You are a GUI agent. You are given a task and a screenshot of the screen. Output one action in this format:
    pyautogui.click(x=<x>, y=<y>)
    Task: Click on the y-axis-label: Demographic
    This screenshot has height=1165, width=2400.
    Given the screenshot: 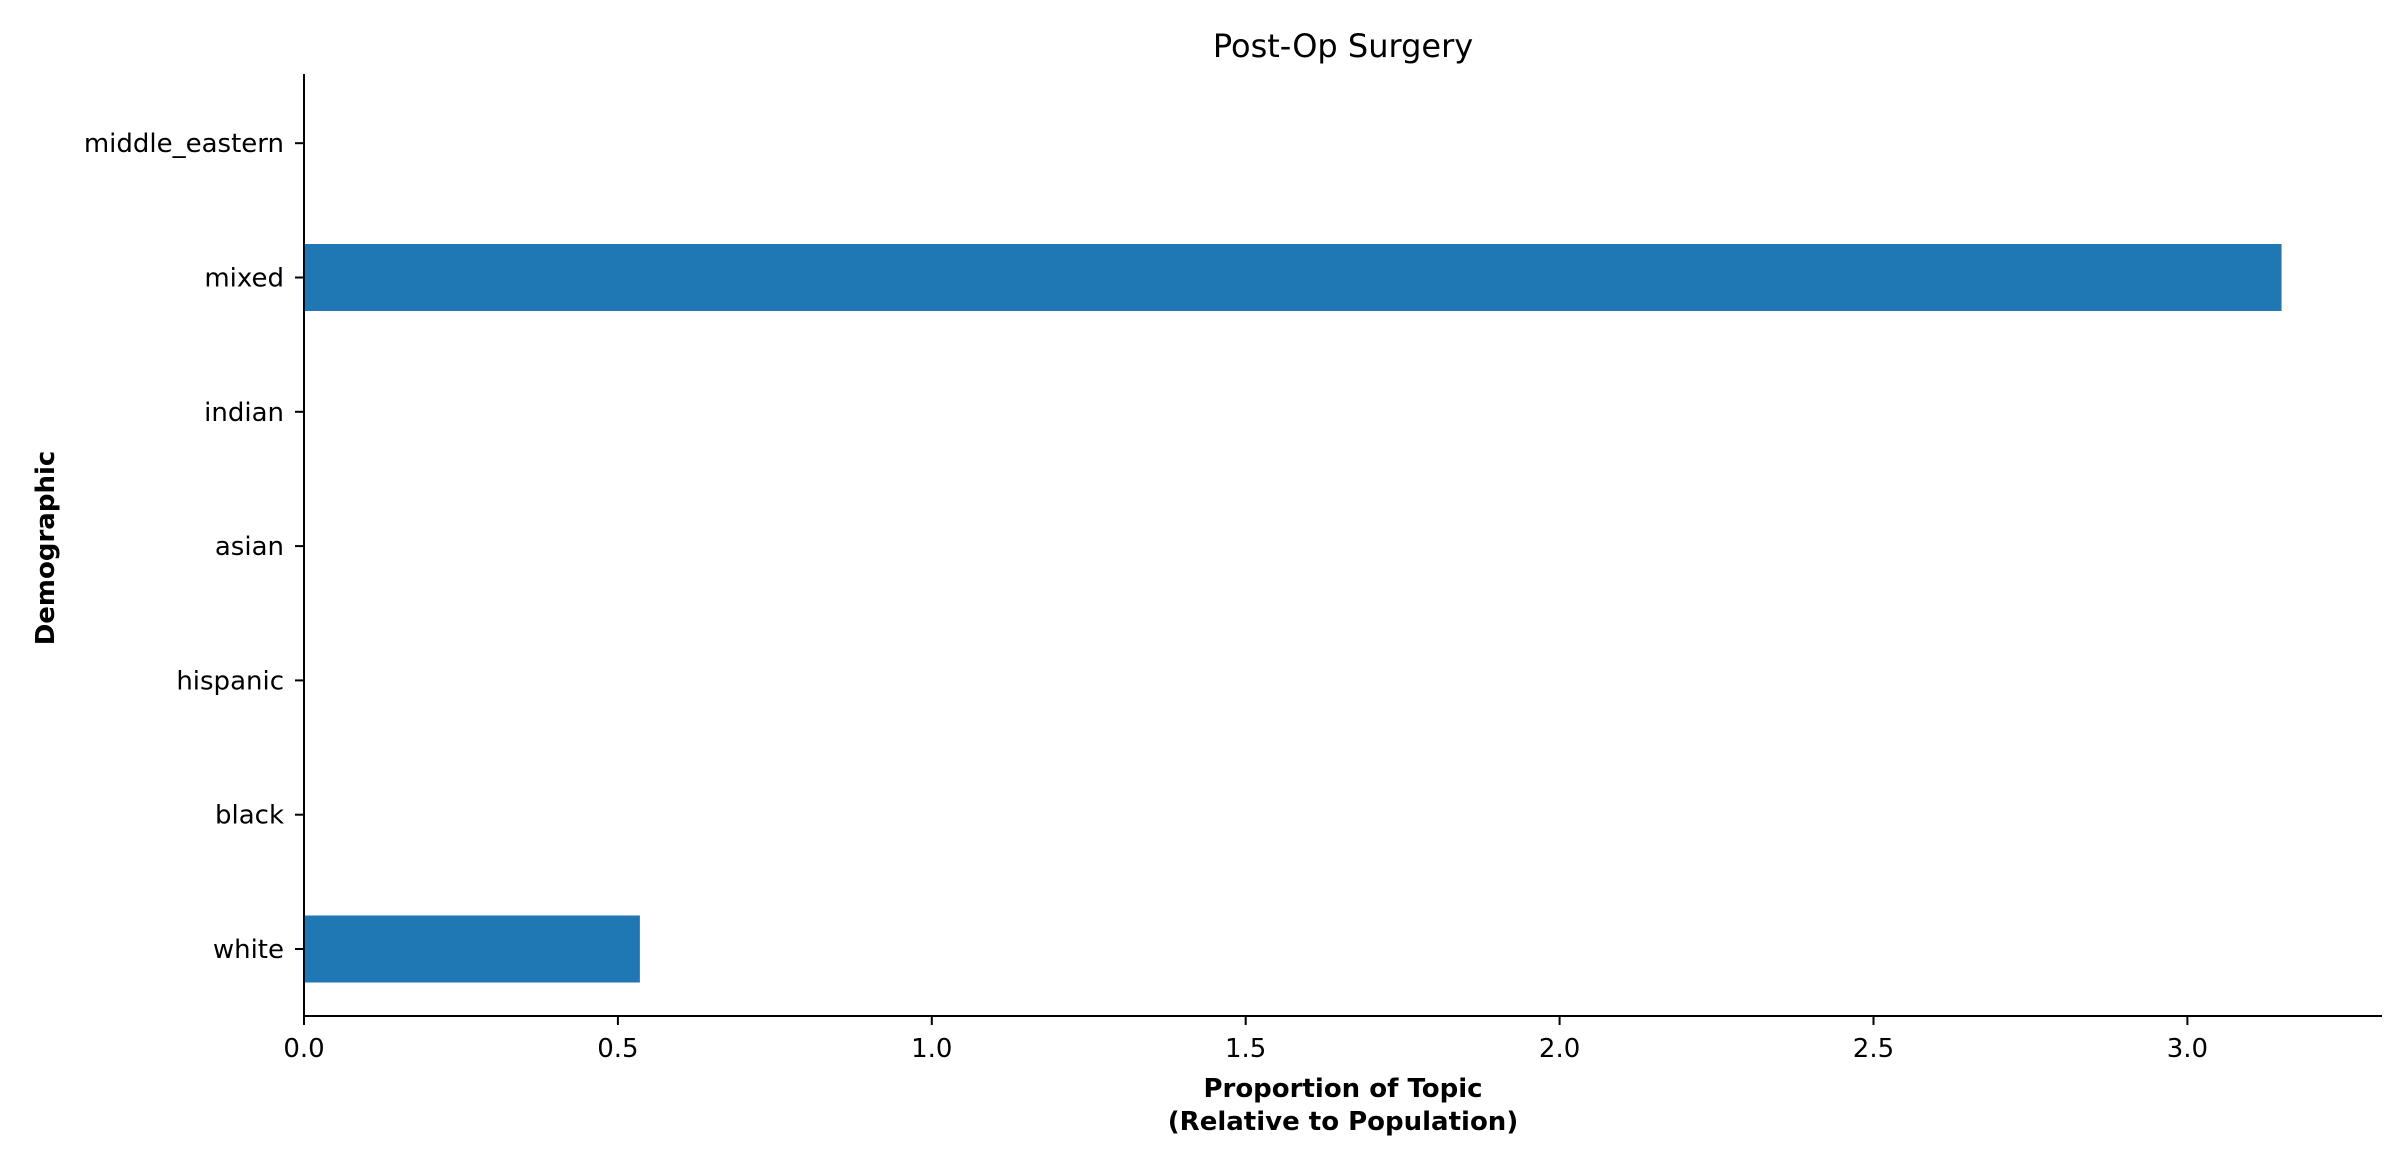 What is the action you would take?
    pyautogui.click(x=46, y=548)
    